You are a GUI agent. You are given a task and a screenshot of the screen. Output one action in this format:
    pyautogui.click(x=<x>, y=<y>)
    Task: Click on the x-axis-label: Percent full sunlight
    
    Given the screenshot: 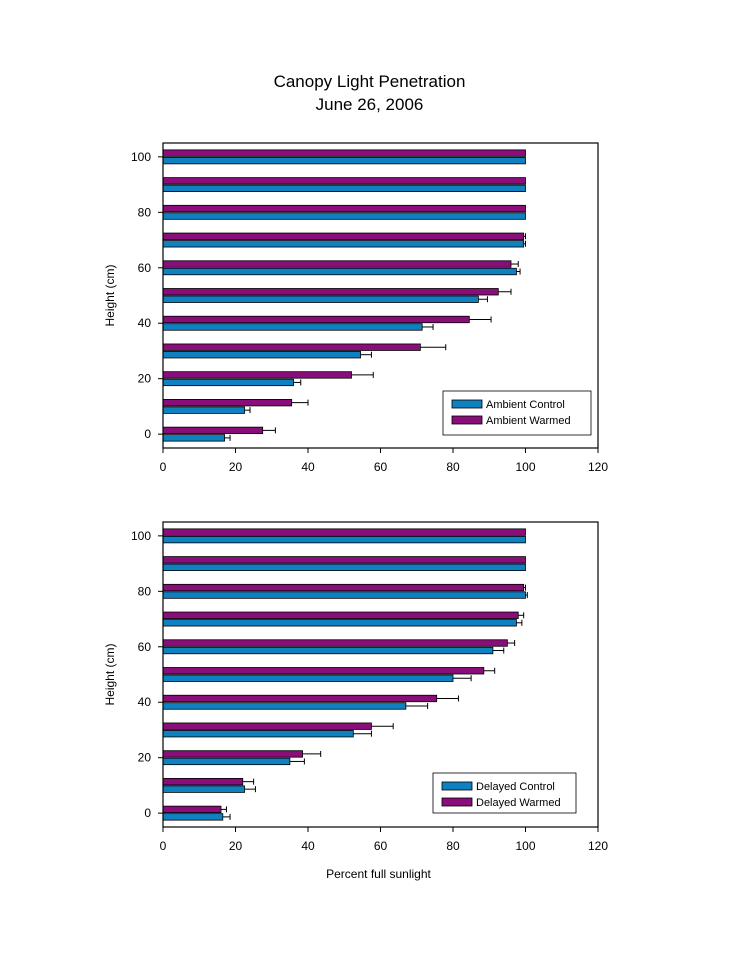 What is the action you would take?
    pyautogui.click(x=378, y=874)
    